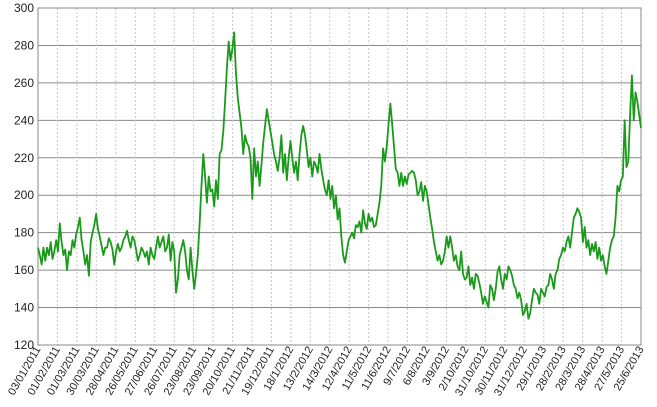 The image size is (657, 407). Describe the element at coordinates (24, 195) in the screenshot. I see `y-tick-label: 200` at that location.